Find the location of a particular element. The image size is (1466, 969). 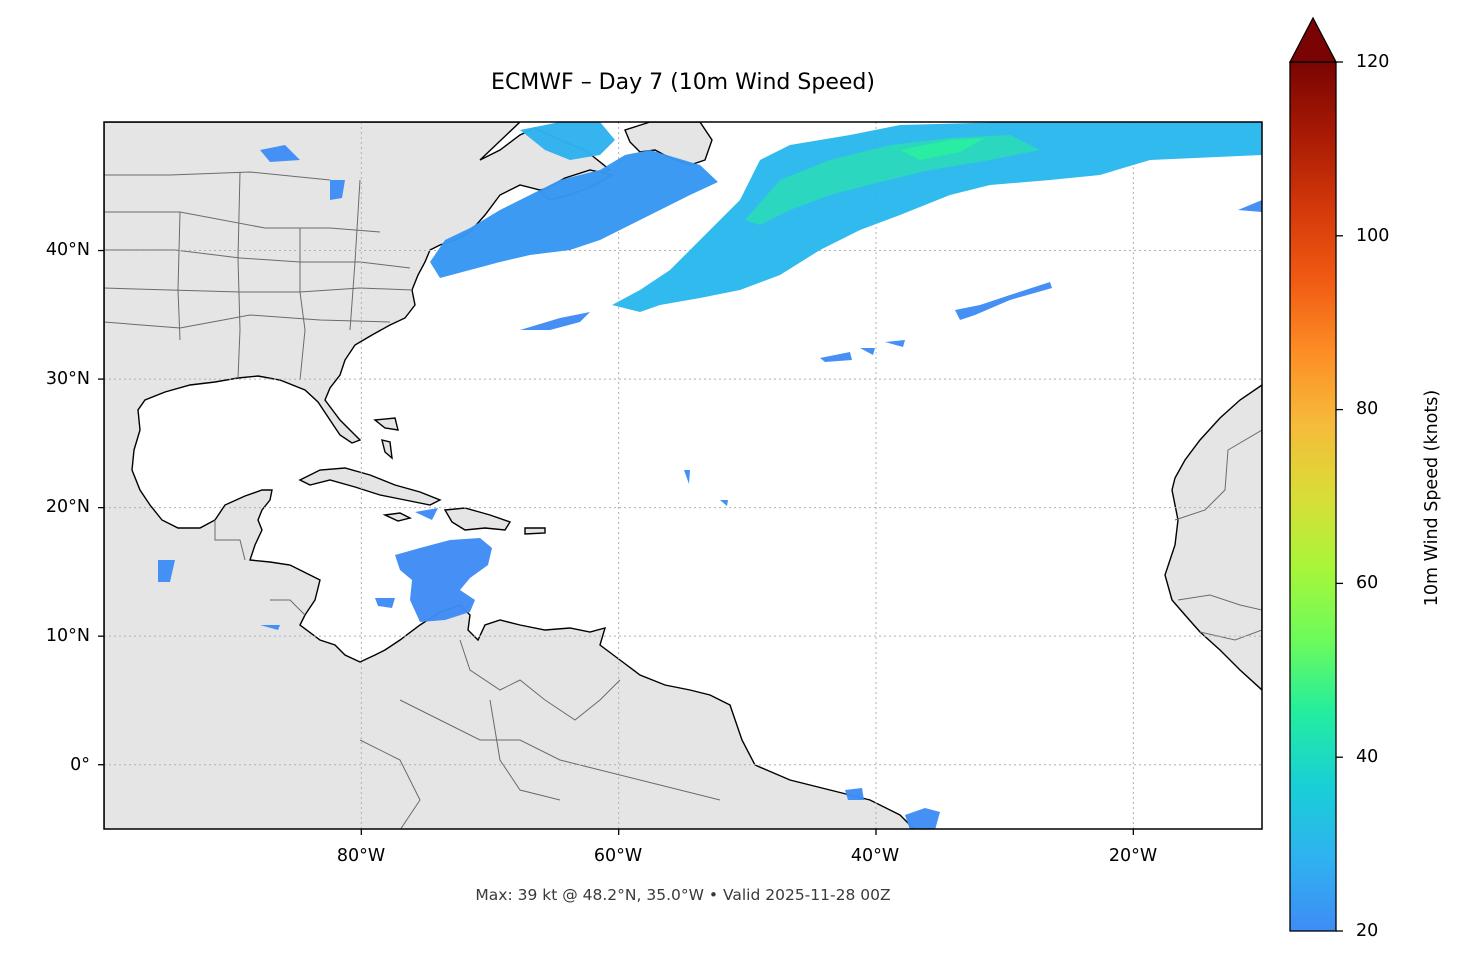

cuba-land is located at coordinates (370, 486).